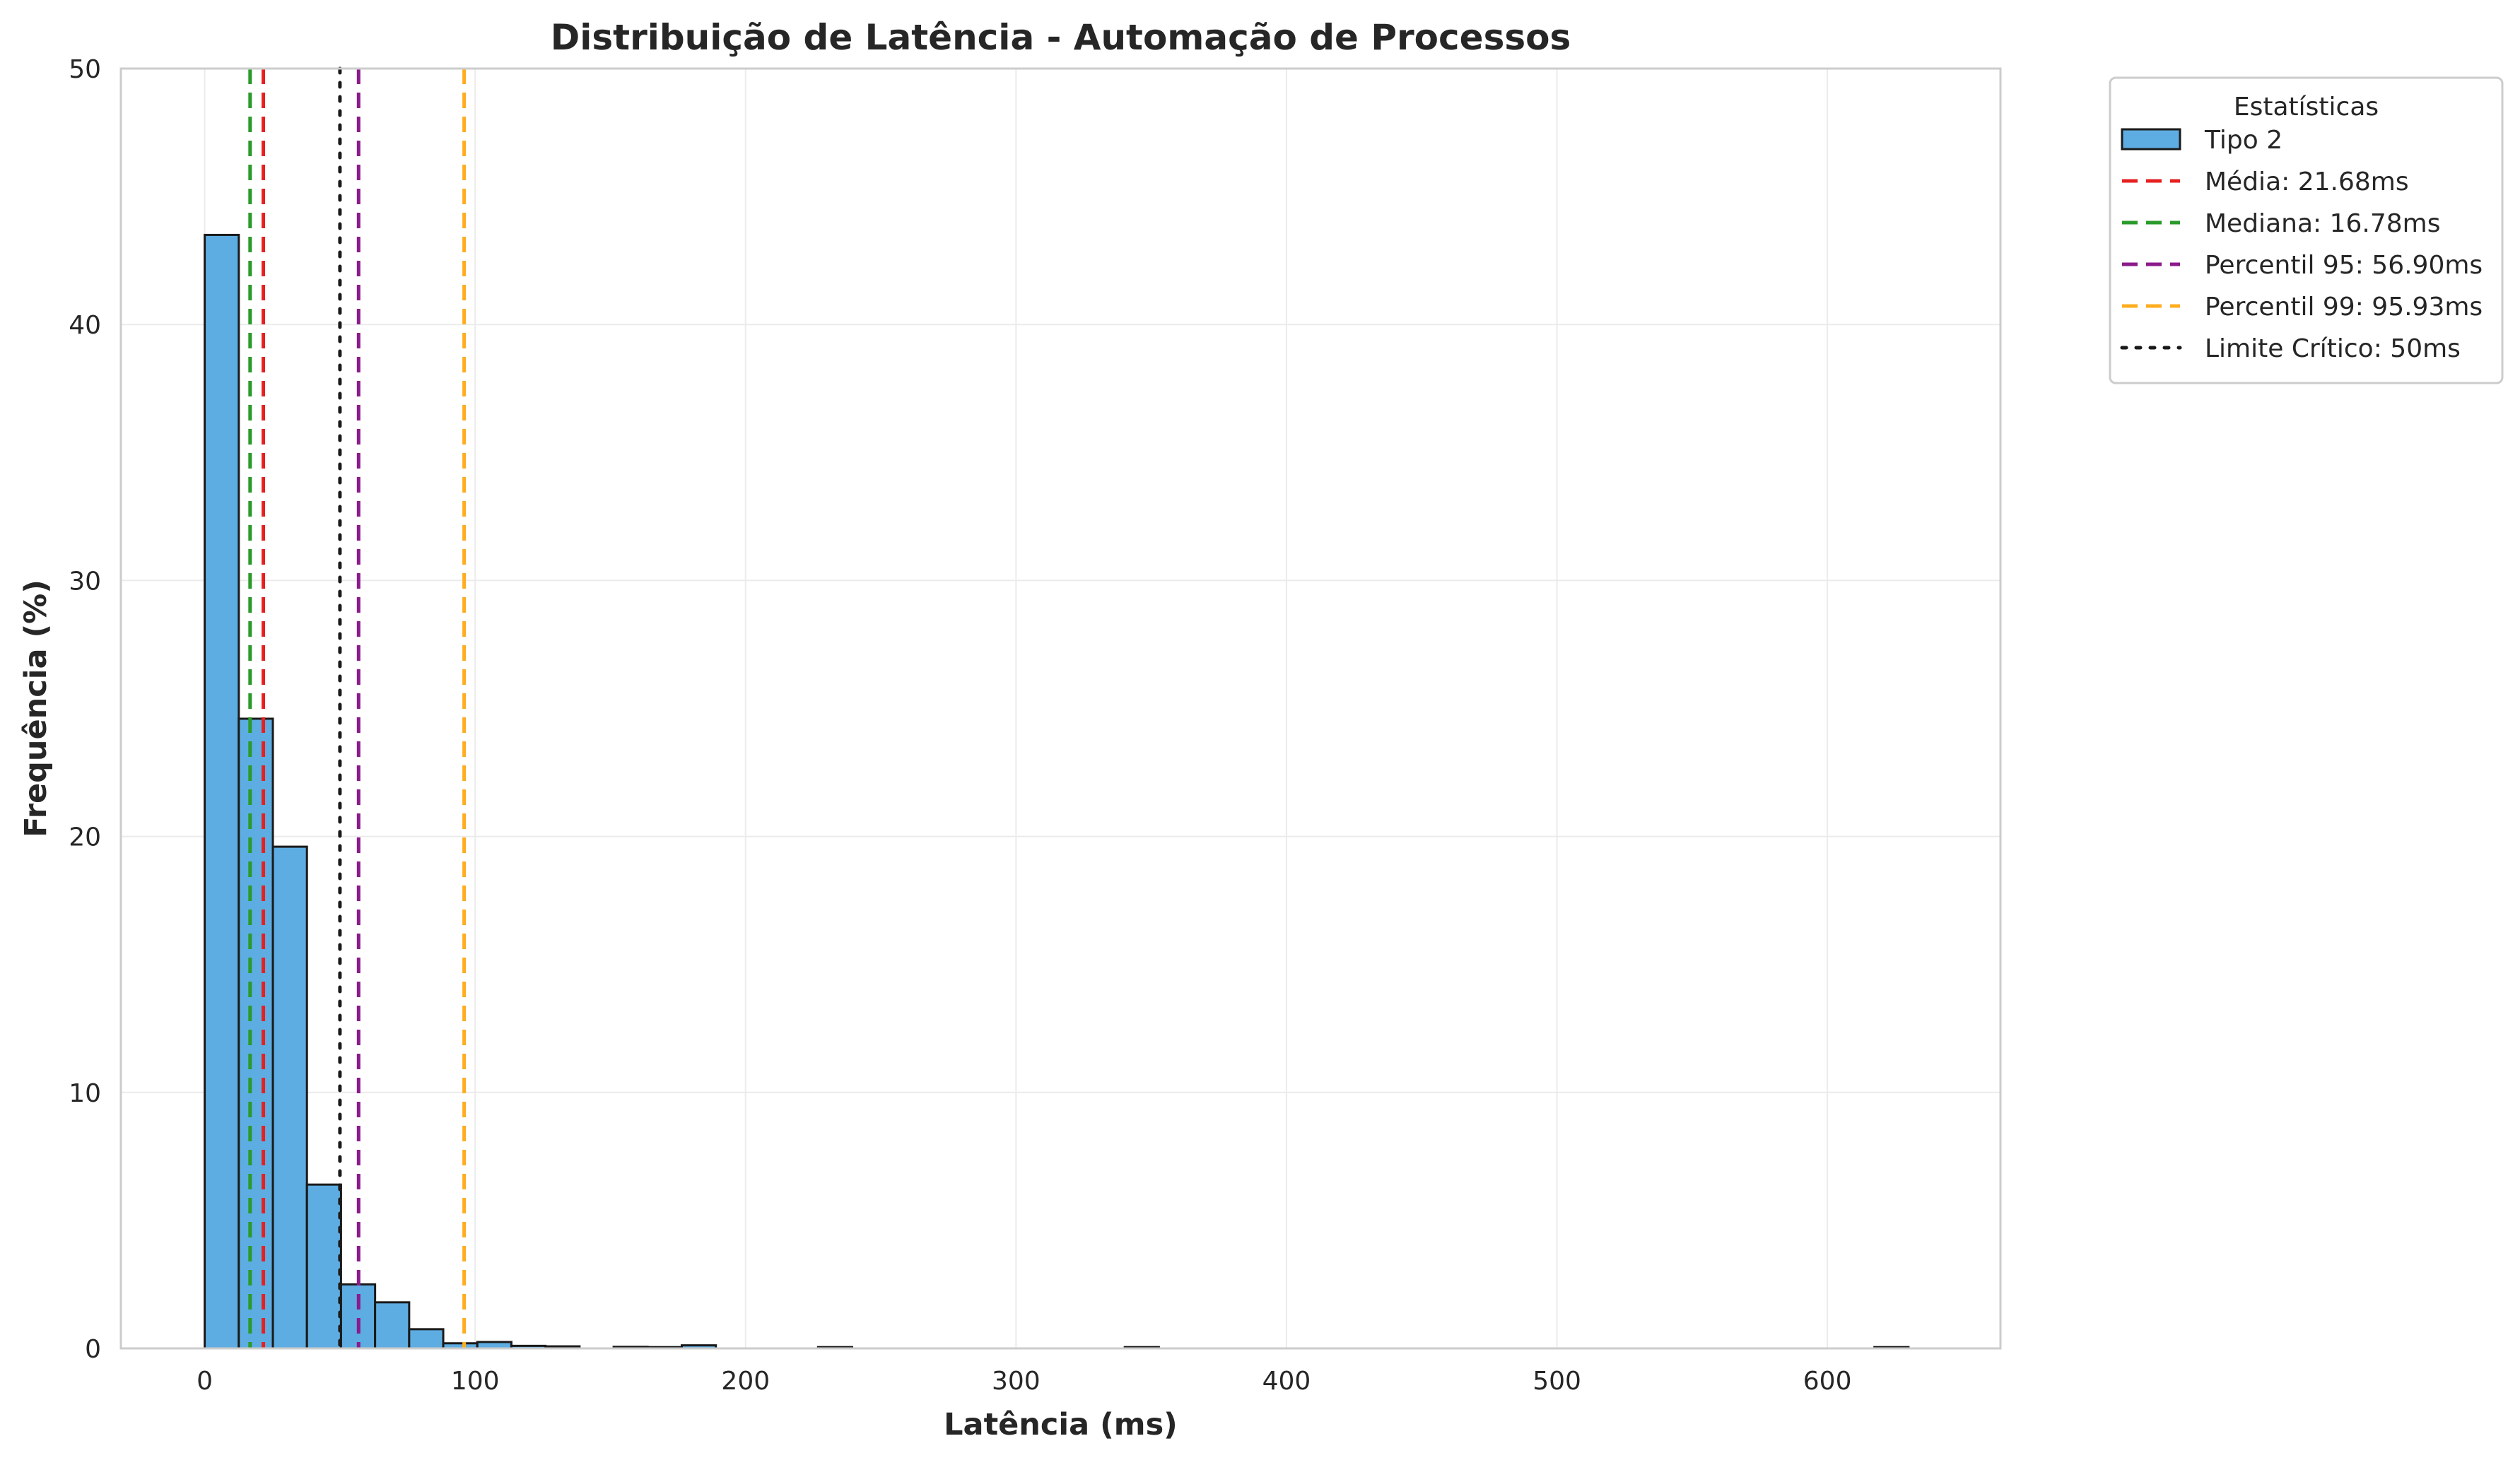  I want to click on y-tick-label: 0, so click(93, 1350).